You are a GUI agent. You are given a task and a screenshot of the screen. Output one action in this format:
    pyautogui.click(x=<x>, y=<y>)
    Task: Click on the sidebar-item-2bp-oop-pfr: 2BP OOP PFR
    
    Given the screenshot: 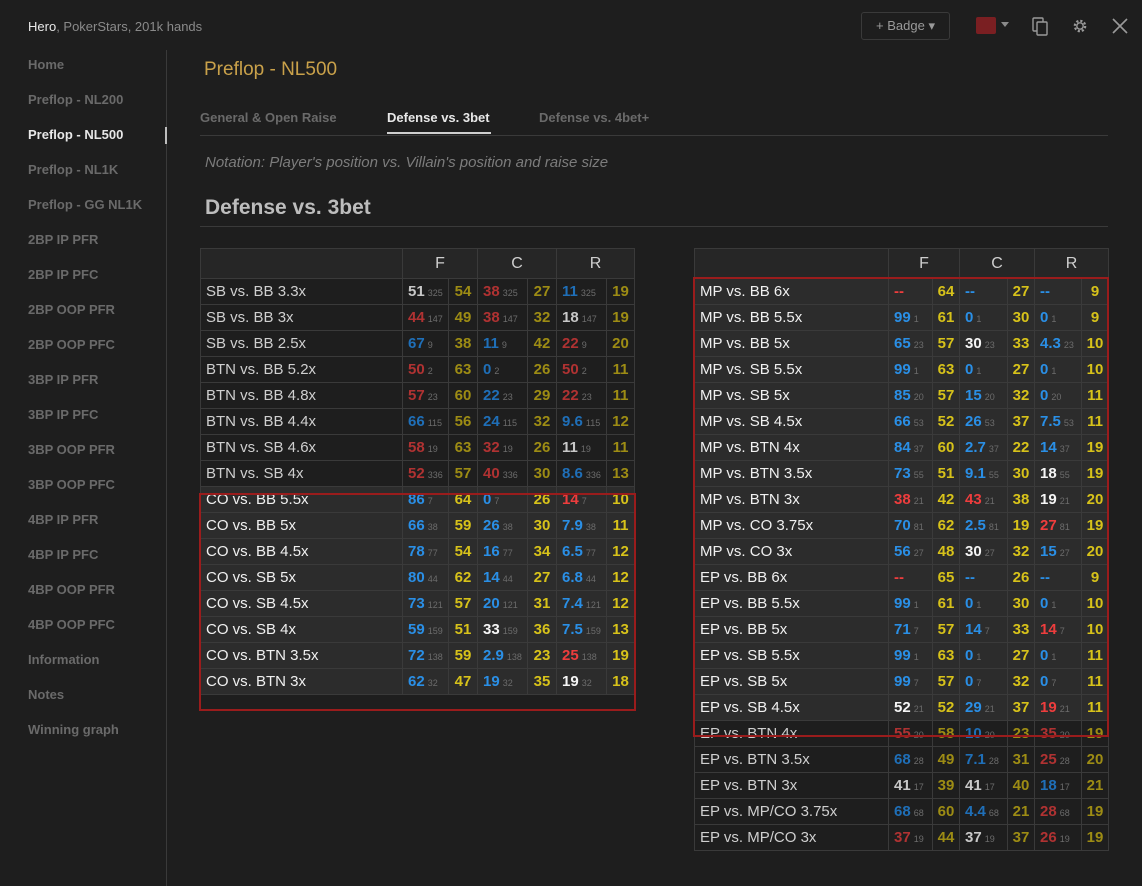 What is the action you would take?
    pyautogui.click(x=71, y=309)
    